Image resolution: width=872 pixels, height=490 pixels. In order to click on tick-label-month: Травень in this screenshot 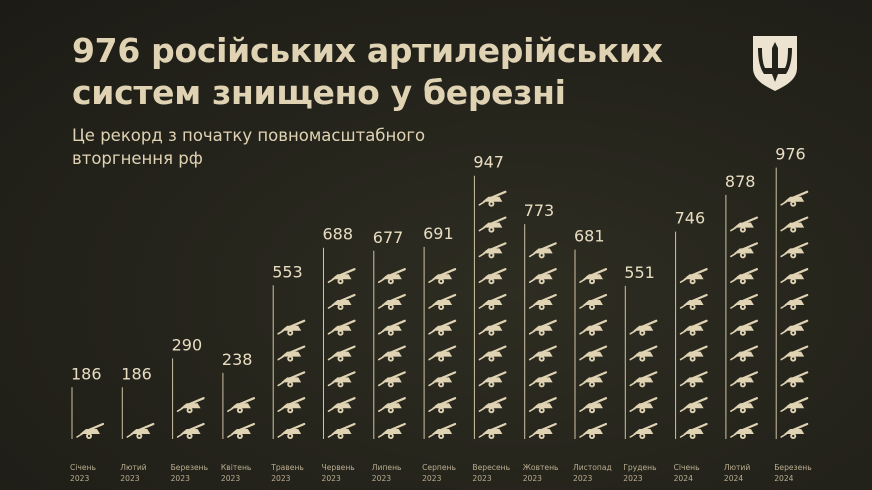, I will do `click(287, 467)`.